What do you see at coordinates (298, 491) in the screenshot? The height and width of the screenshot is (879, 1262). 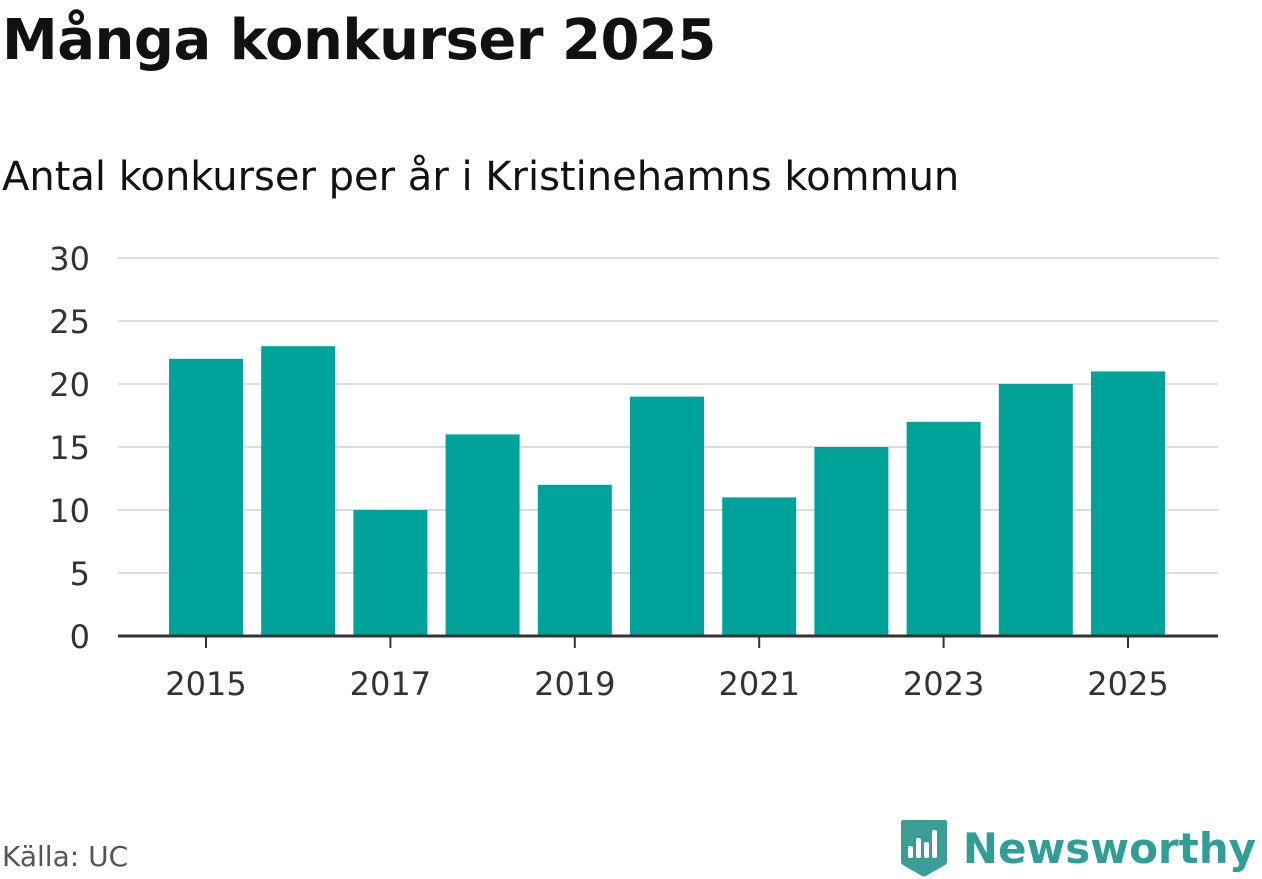 I see `bar-2016` at bounding box center [298, 491].